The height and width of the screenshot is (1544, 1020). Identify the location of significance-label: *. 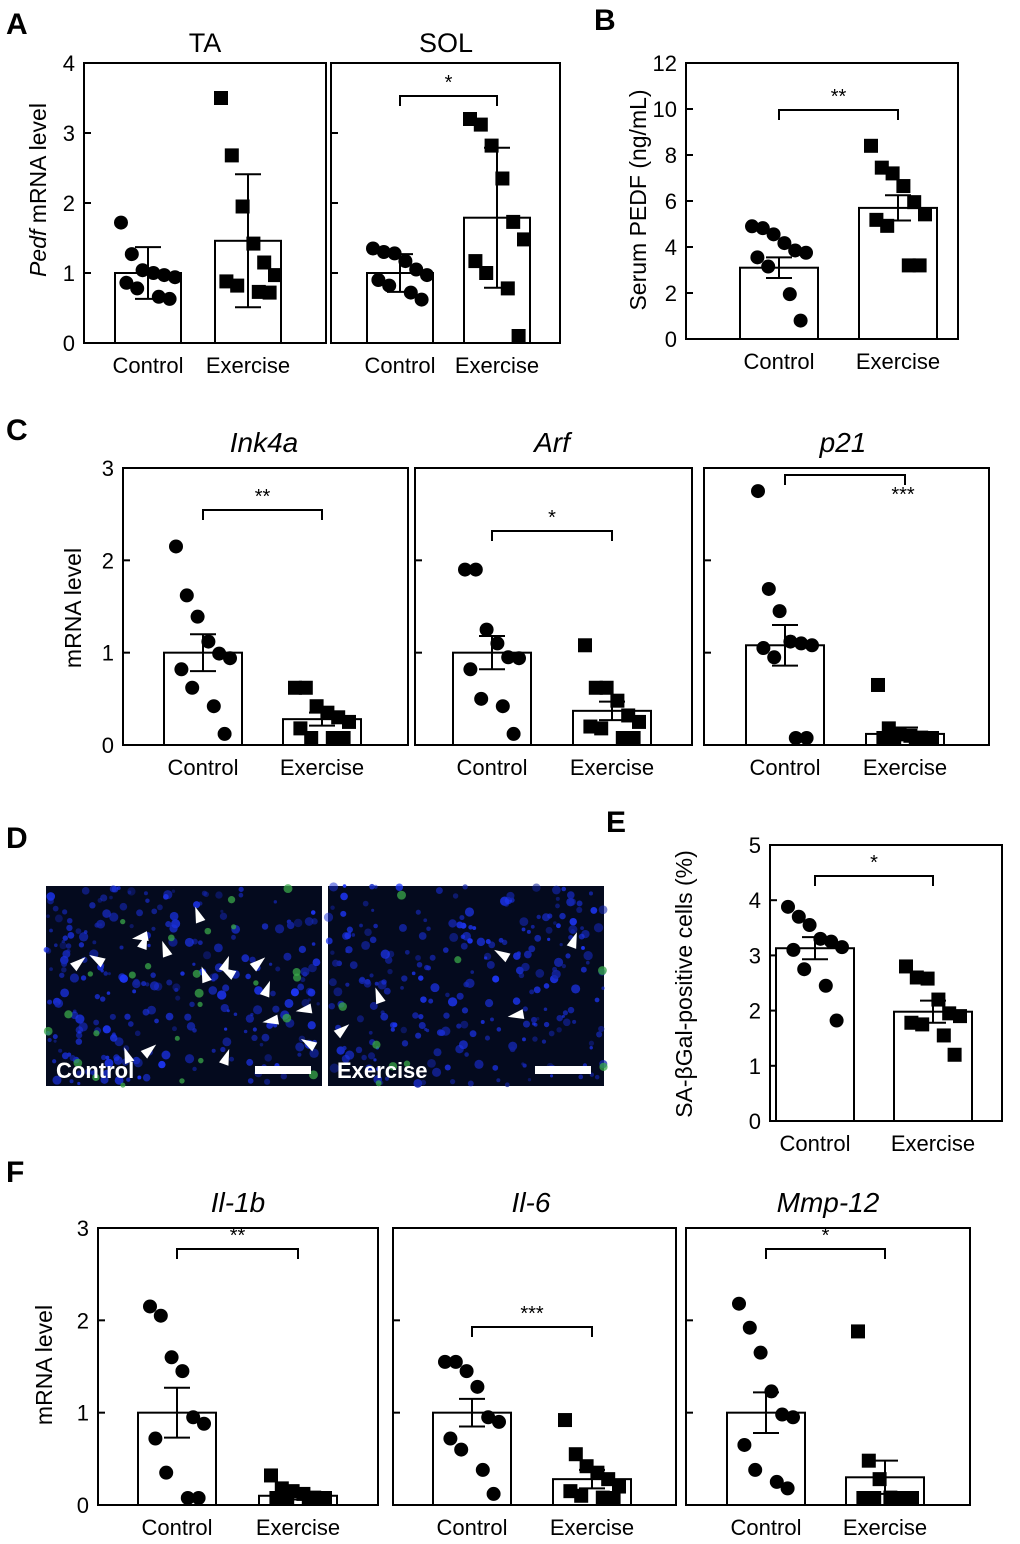
(826, 1236).